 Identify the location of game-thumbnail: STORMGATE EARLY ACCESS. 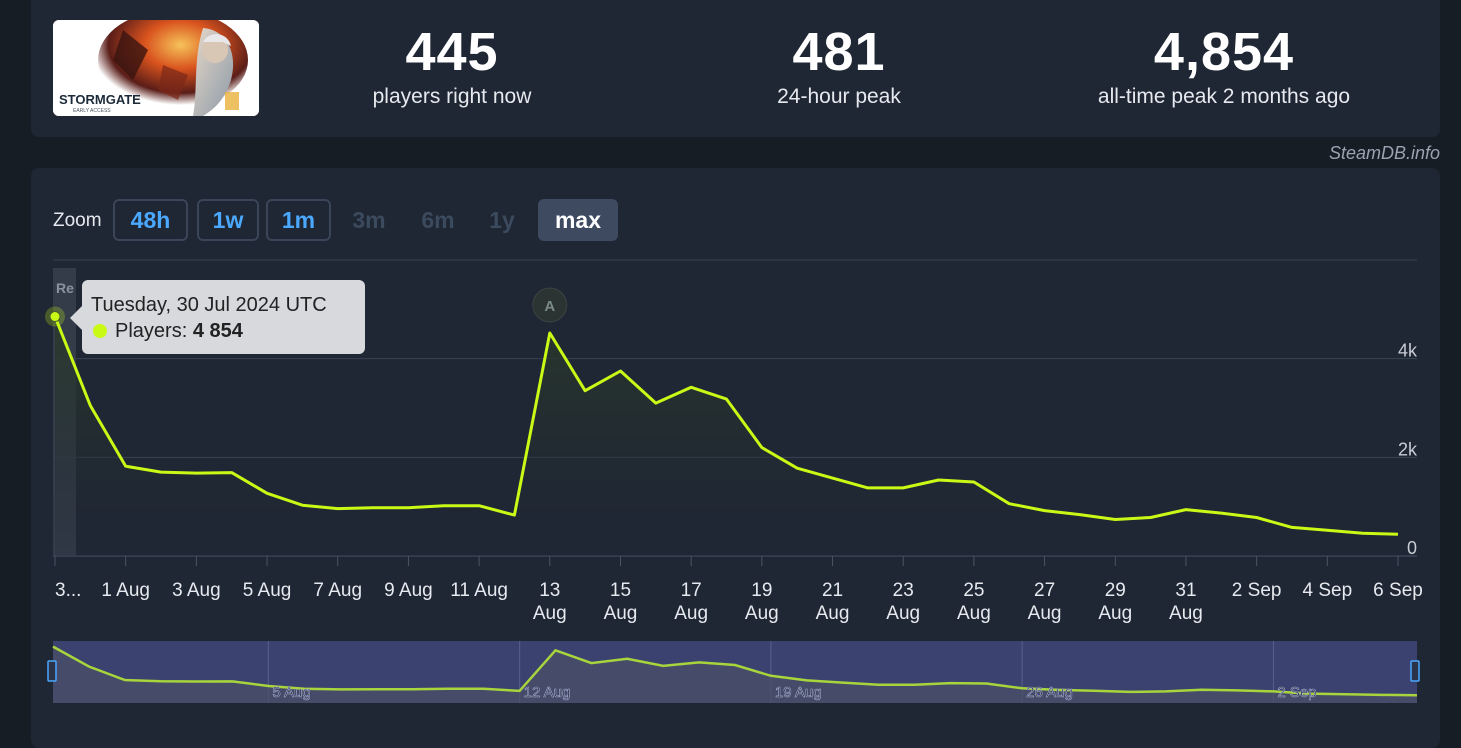
(156, 68).